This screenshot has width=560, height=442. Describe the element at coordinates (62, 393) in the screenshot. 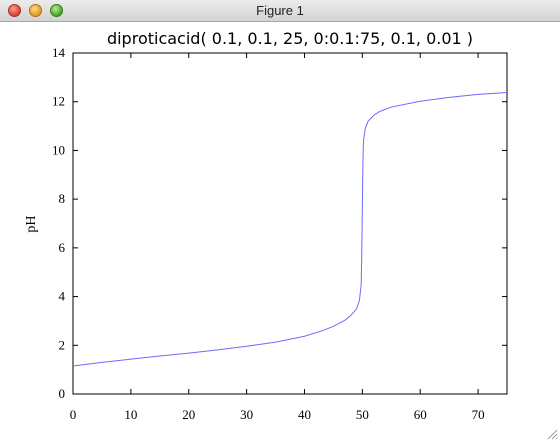

I see `y-tick-label: 0` at that location.